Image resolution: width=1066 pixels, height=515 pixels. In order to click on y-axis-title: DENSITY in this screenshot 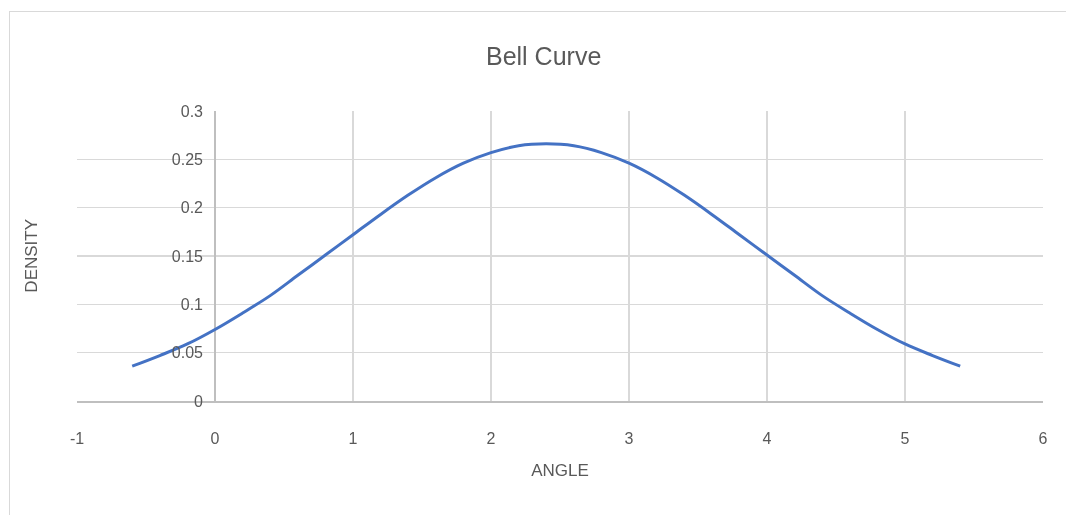, I will do `click(31, 255)`.